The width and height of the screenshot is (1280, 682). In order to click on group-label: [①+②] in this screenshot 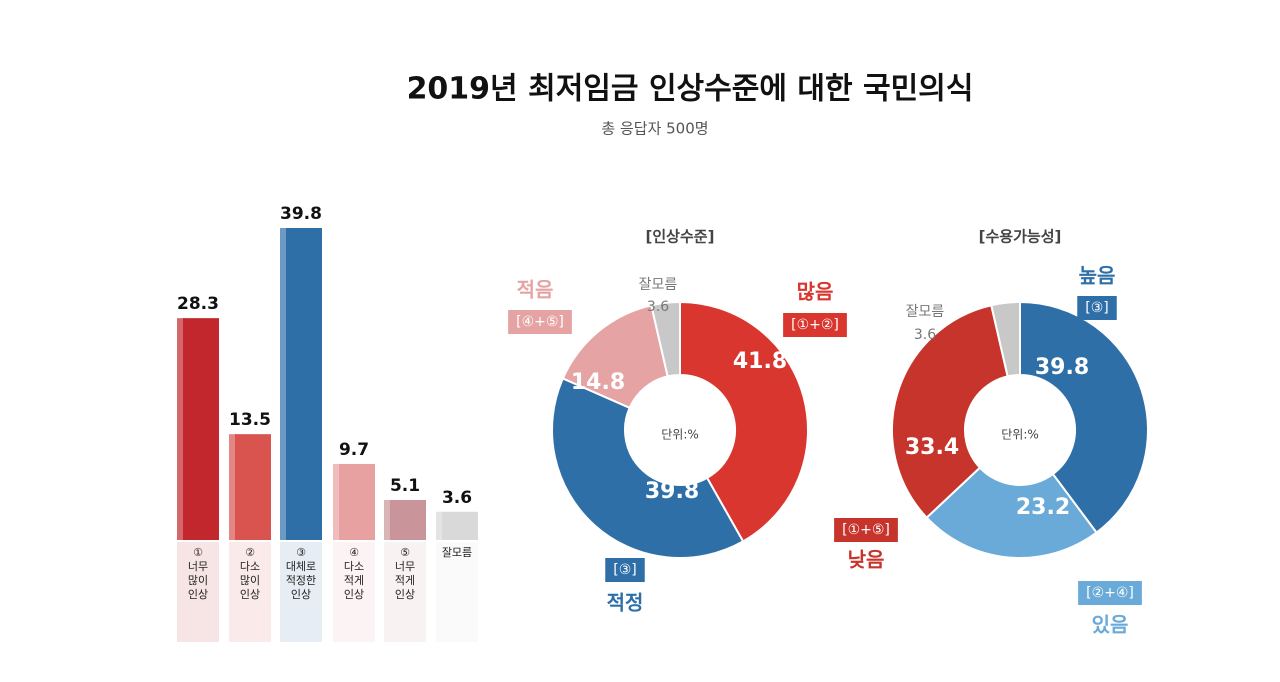, I will do `click(815, 325)`.